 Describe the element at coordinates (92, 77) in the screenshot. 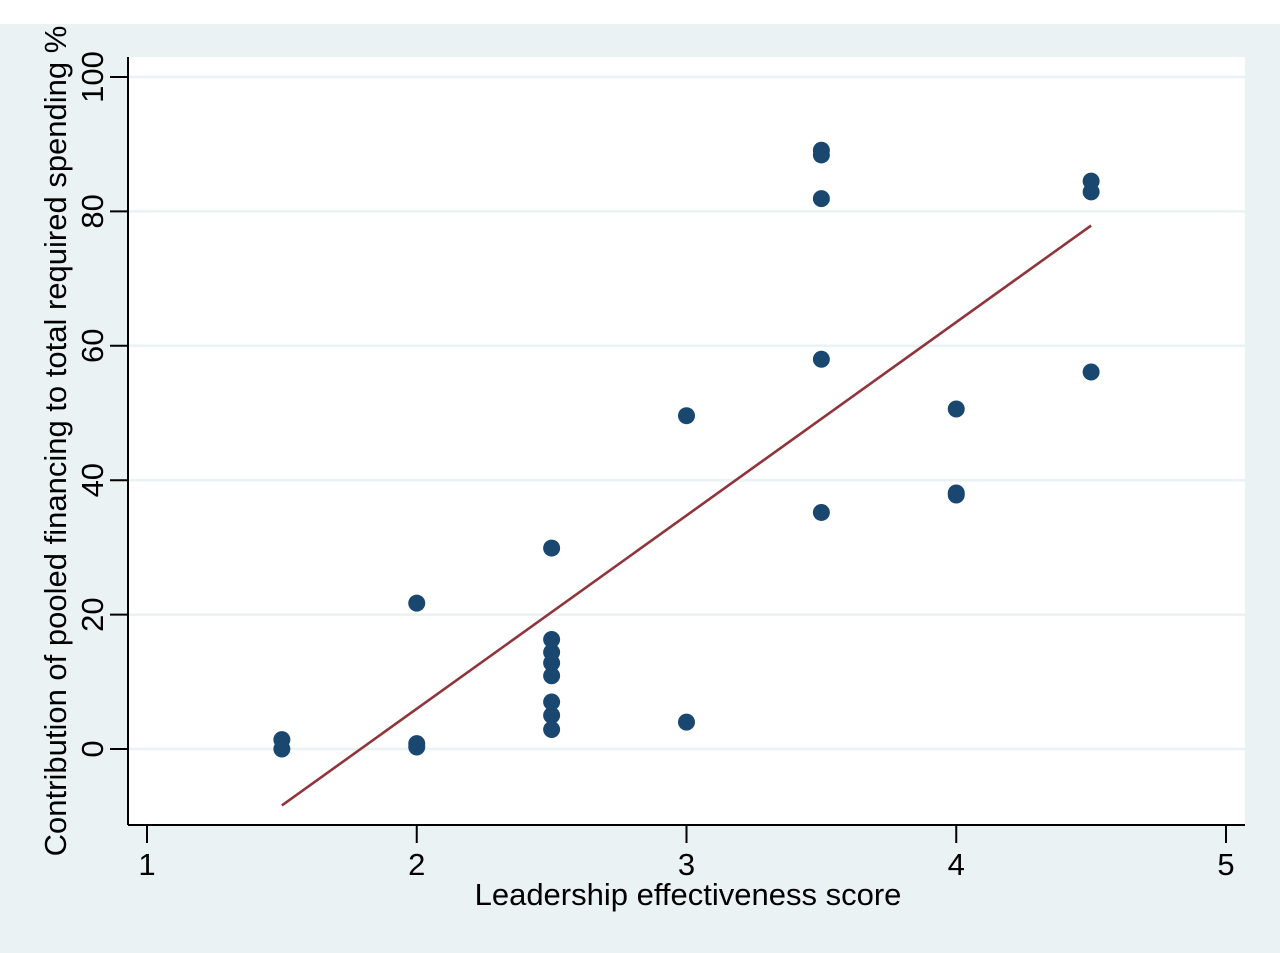

I see `y-tick-label: 100` at that location.